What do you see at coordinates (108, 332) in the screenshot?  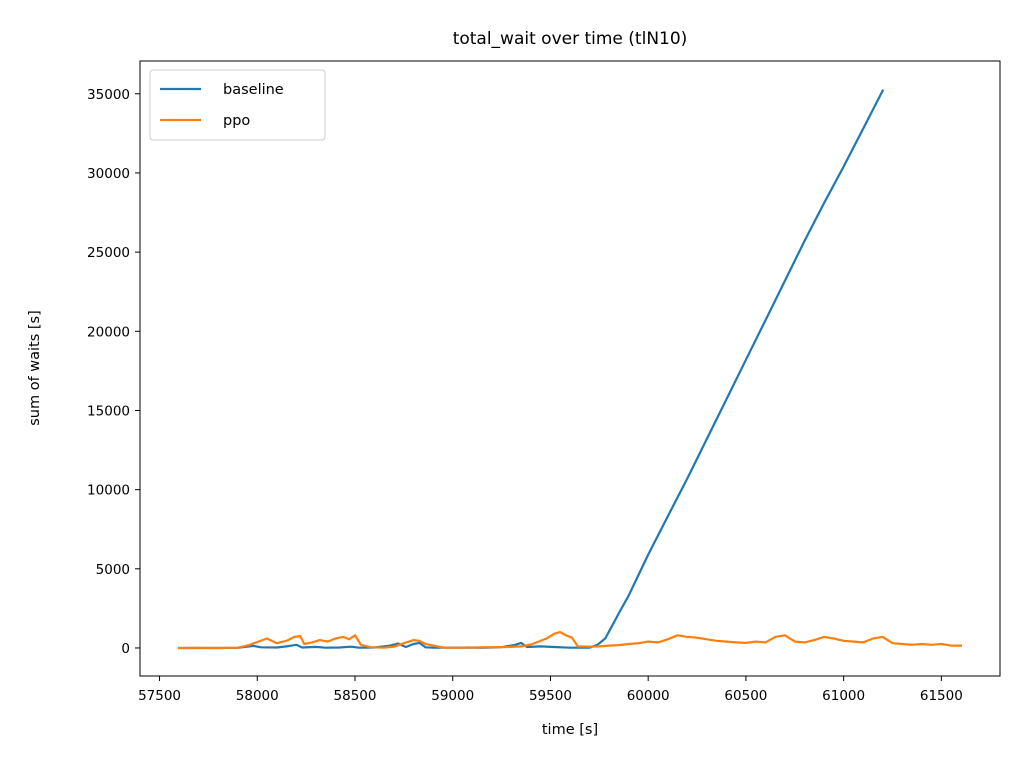 I see `y-tick-label: 20000` at bounding box center [108, 332].